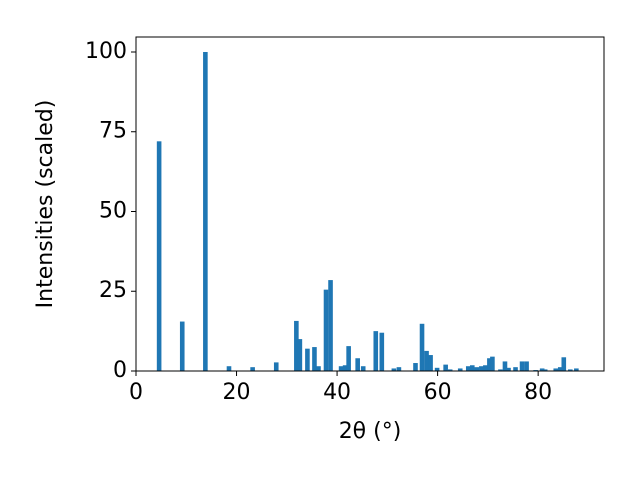 The width and height of the screenshot is (640, 480). I want to click on x-tick-label: 40, so click(337, 392).